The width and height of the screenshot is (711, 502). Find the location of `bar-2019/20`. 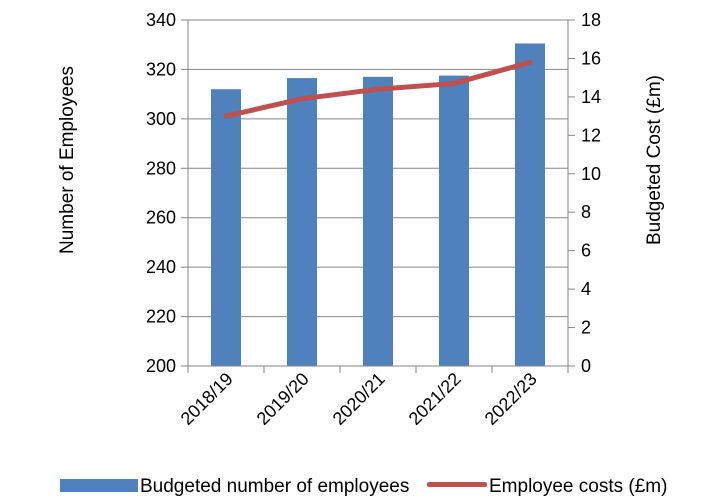

bar-2019/20 is located at coordinates (302, 222).